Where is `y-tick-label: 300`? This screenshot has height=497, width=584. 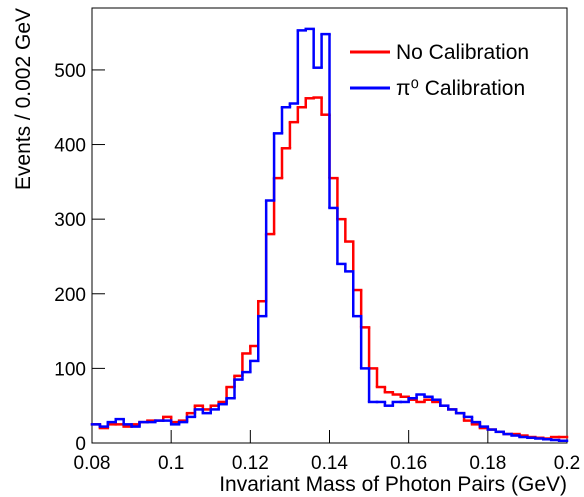 y-tick-label: 300 is located at coordinates (70, 220).